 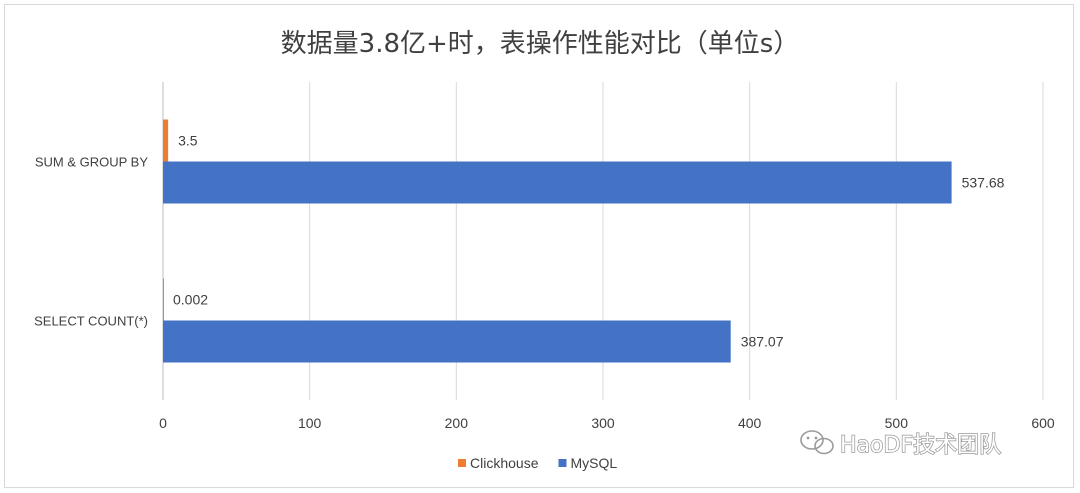 What do you see at coordinates (92, 162) in the screenshot?
I see `category-label: SUM & GROUP BY` at bounding box center [92, 162].